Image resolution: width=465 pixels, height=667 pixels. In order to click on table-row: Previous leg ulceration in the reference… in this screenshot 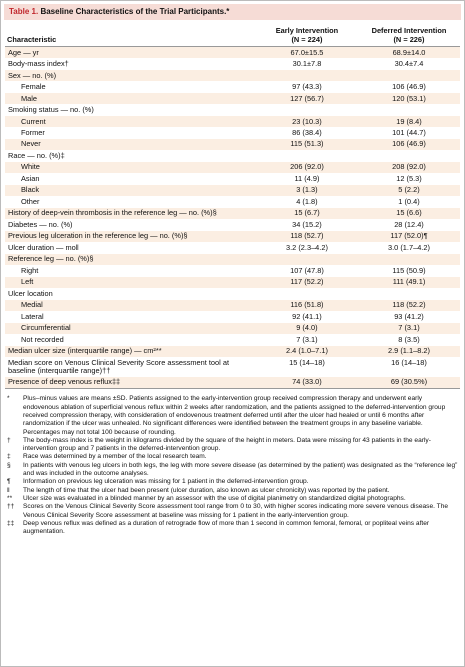, I will do `click(232, 236)`.